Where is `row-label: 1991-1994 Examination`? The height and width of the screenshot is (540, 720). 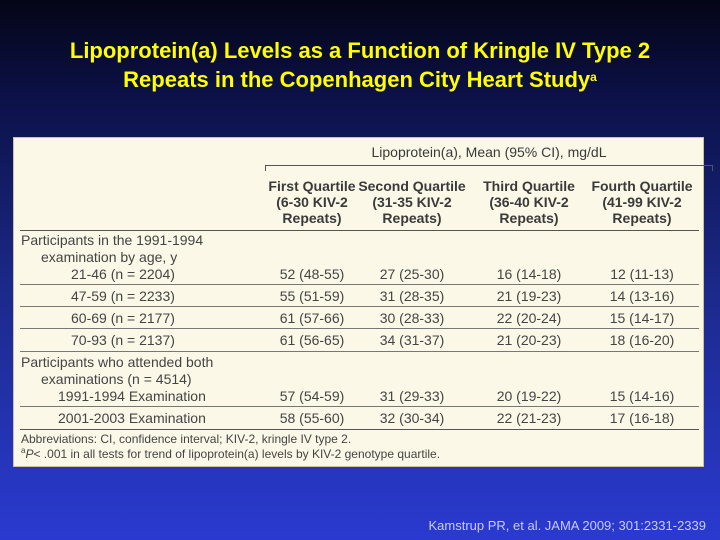 row-label: 1991-1994 Examination is located at coordinates (132, 396).